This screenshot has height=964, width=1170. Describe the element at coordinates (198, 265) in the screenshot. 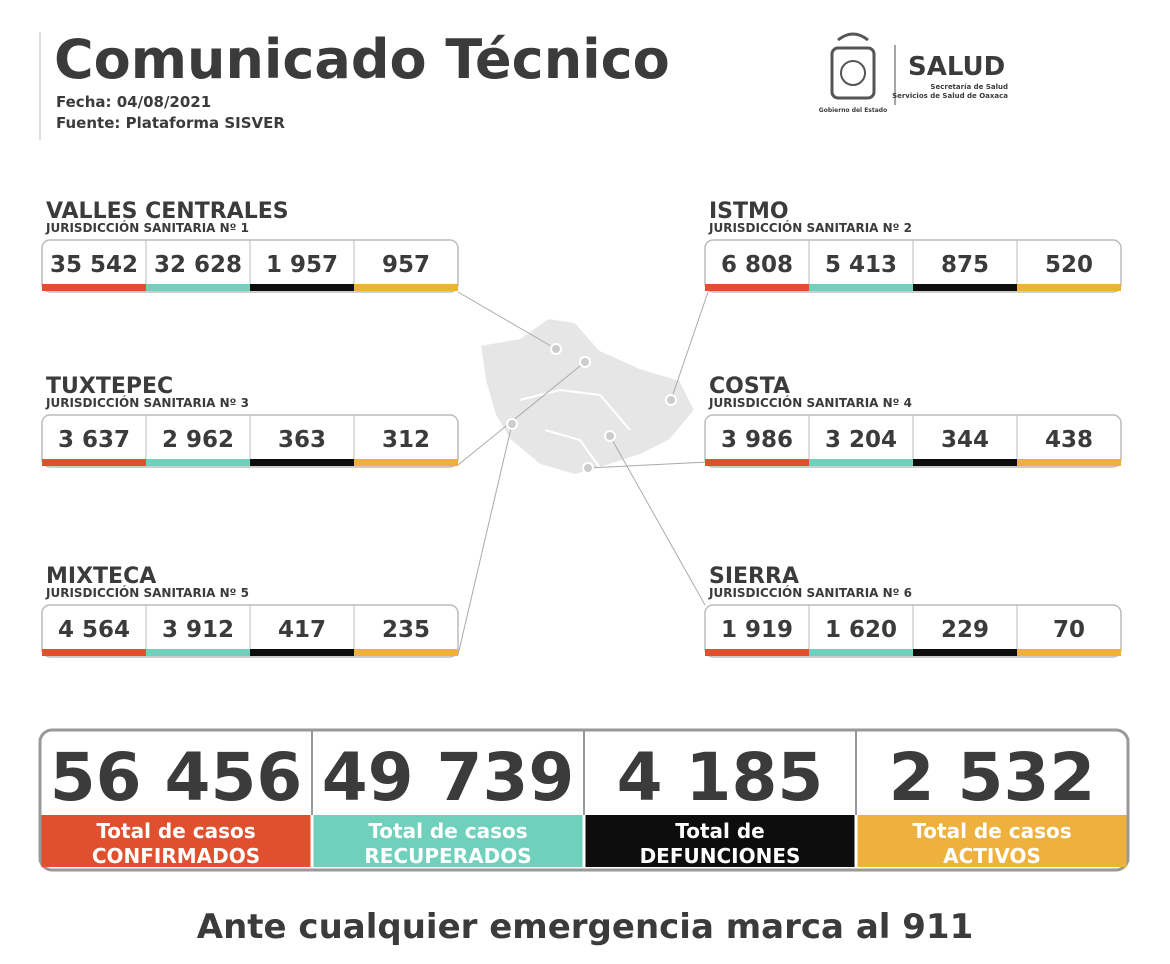

I see `region-value: 32 628` at that location.